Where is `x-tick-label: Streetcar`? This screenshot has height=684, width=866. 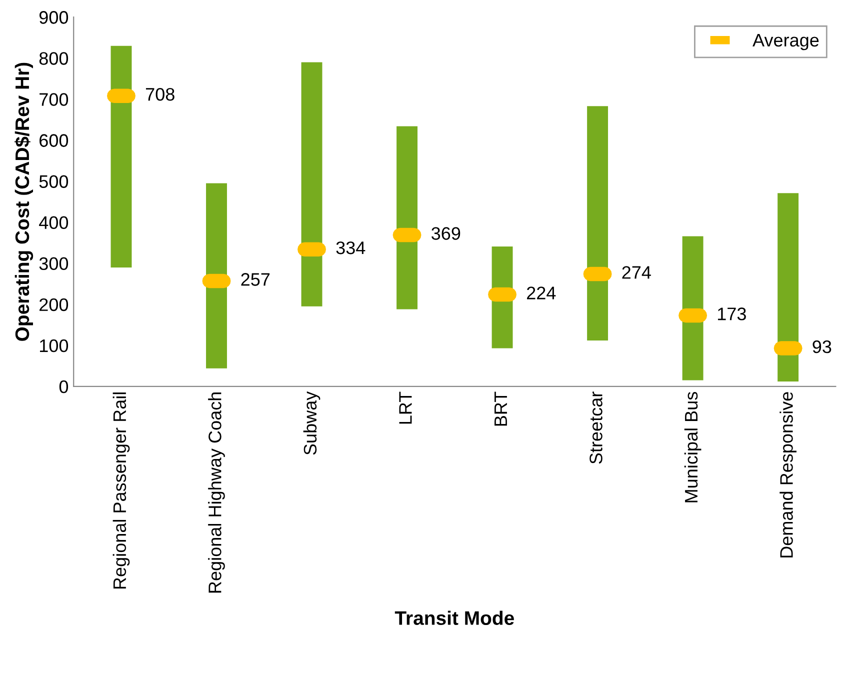
x-tick-label: Streetcar is located at coordinates (596, 428).